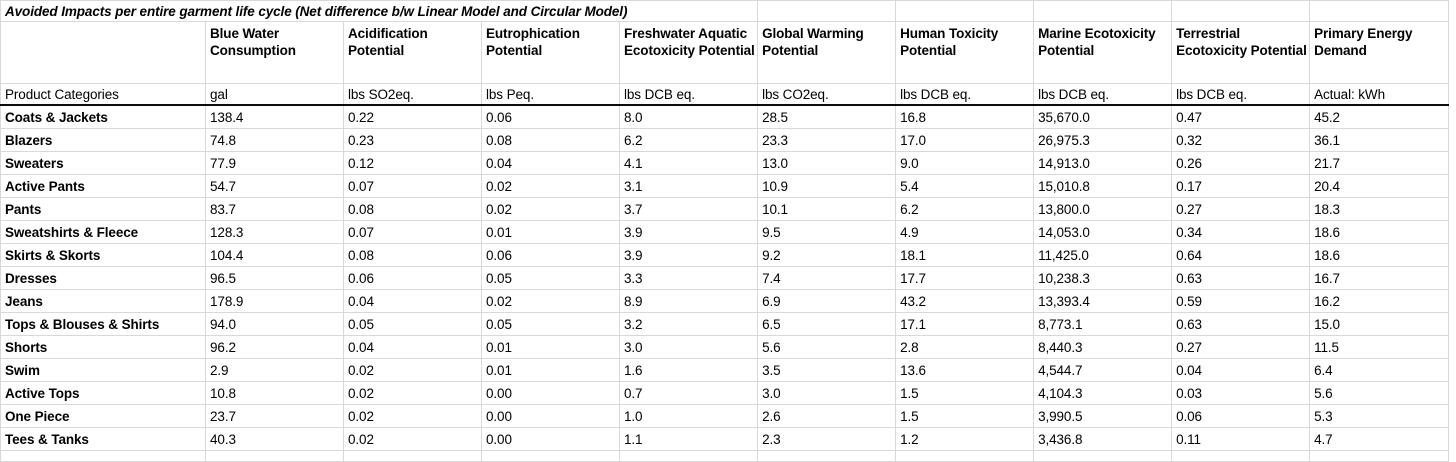  Describe the element at coordinates (103, 52) in the screenshot. I see `corner-cell` at that location.